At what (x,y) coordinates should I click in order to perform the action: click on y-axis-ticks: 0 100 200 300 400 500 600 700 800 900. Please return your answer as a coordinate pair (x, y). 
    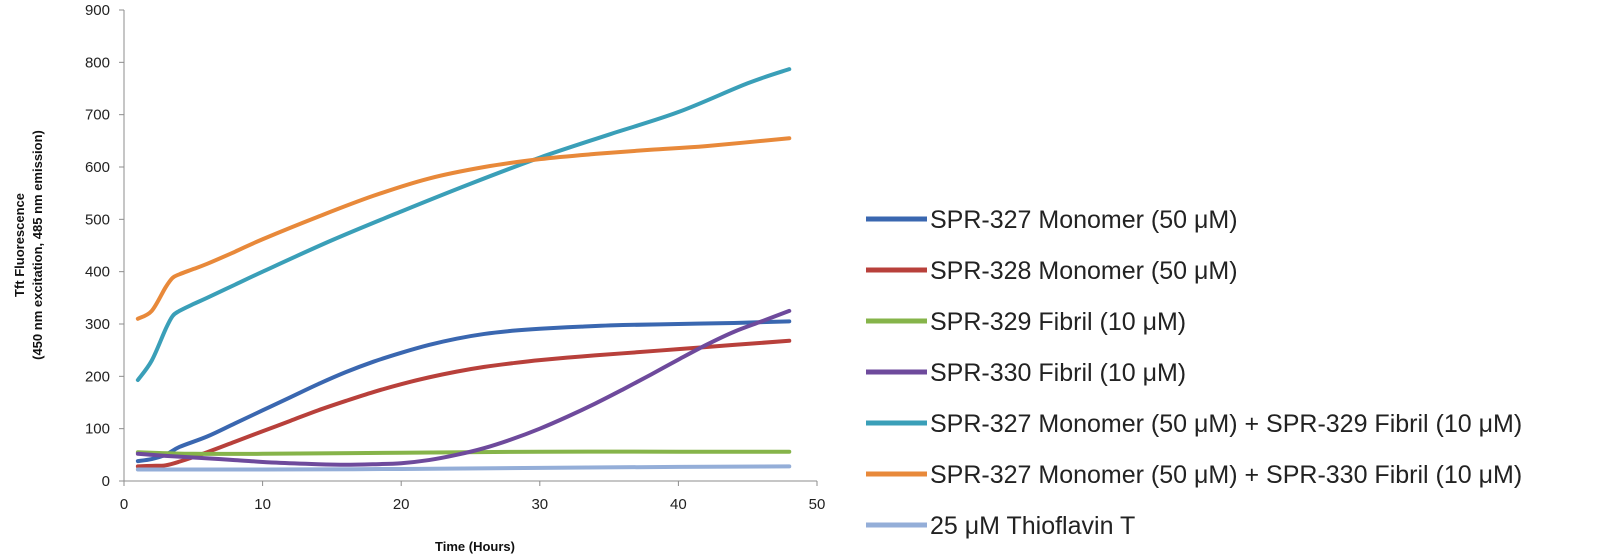
    Looking at the image, I should click on (104, 246).